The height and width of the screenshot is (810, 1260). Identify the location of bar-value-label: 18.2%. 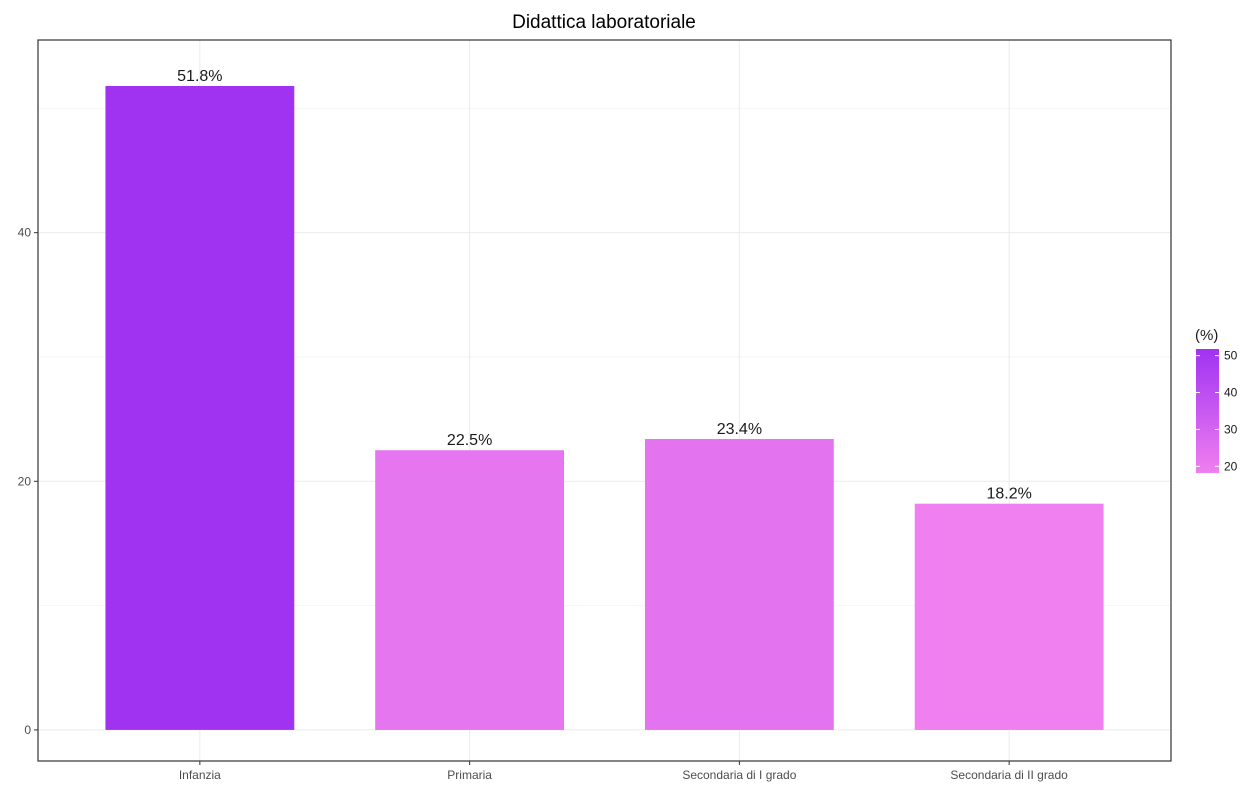
(1008, 494).